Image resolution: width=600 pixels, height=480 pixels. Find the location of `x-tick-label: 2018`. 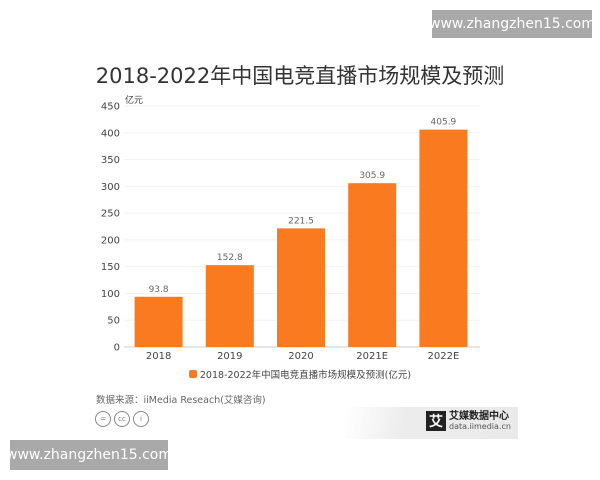

x-tick-label: 2018 is located at coordinates (158, 356).